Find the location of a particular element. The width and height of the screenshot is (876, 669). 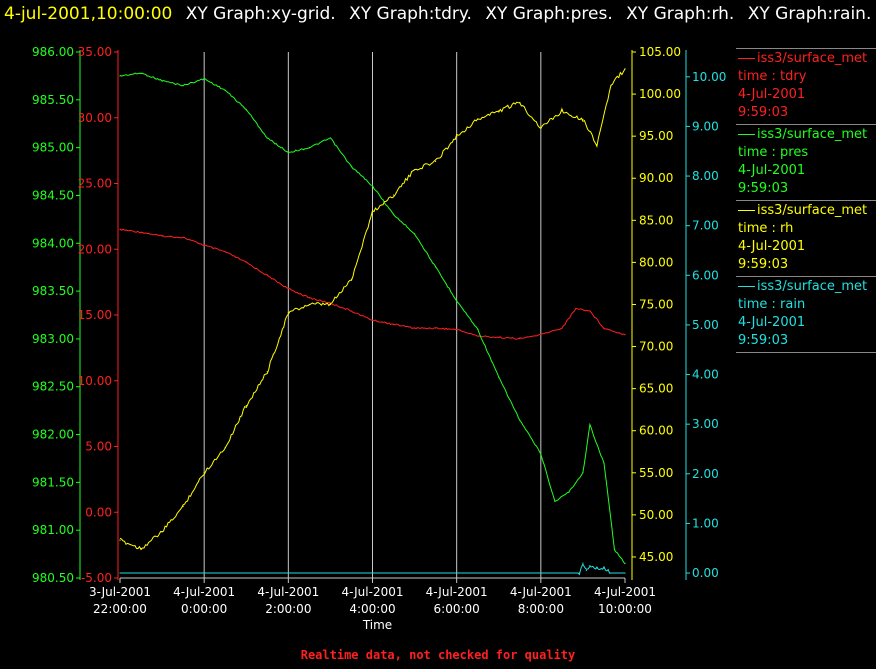

legend-date-rh: 4-Jul-2001 is located at coordinates (772, 246).